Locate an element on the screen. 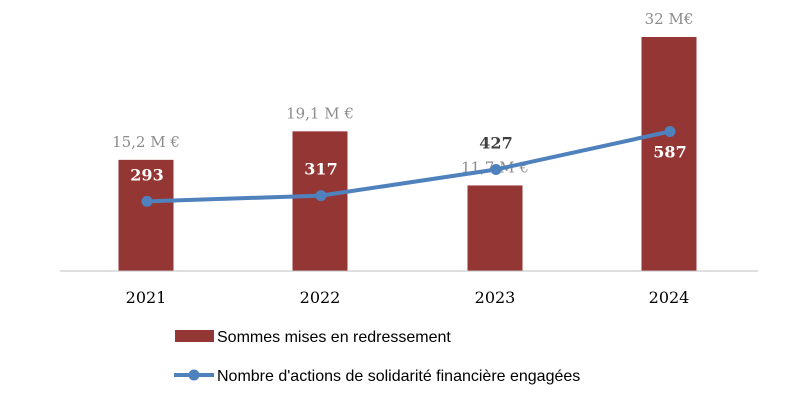 The image size is (807, 402). x-tick-label: 2022 is located at coordinates (320, 297).